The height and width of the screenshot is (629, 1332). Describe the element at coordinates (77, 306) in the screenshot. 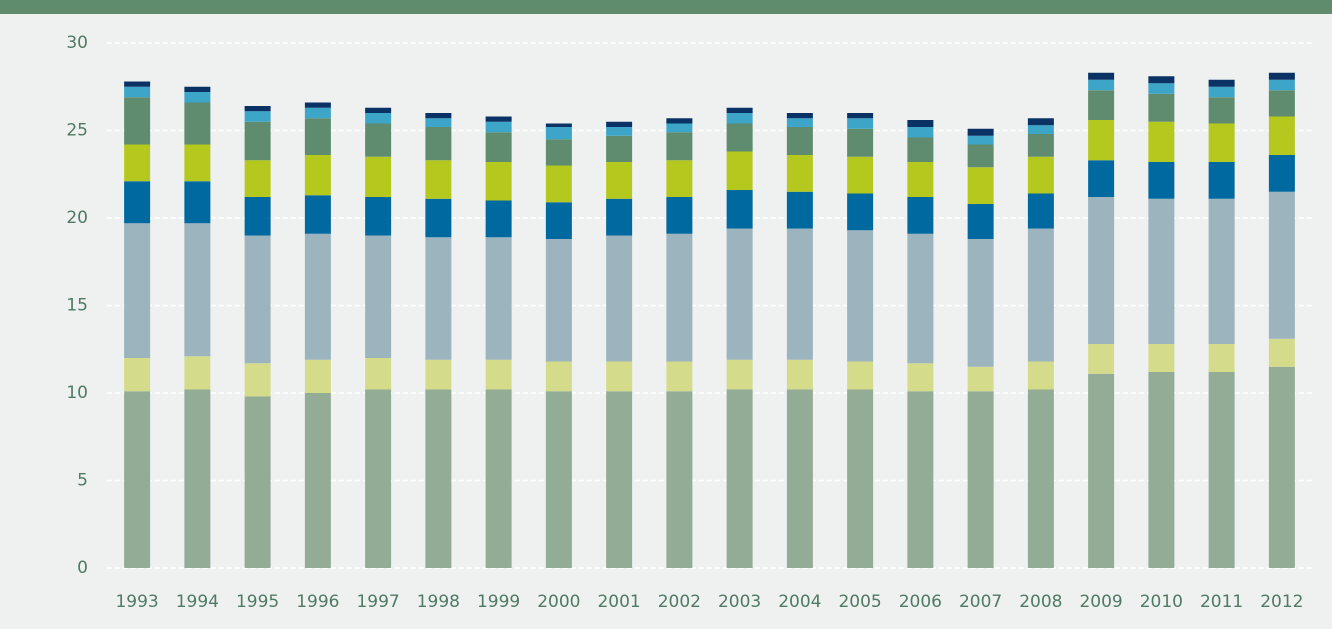

I see `y-tick-label: 15` at that location.